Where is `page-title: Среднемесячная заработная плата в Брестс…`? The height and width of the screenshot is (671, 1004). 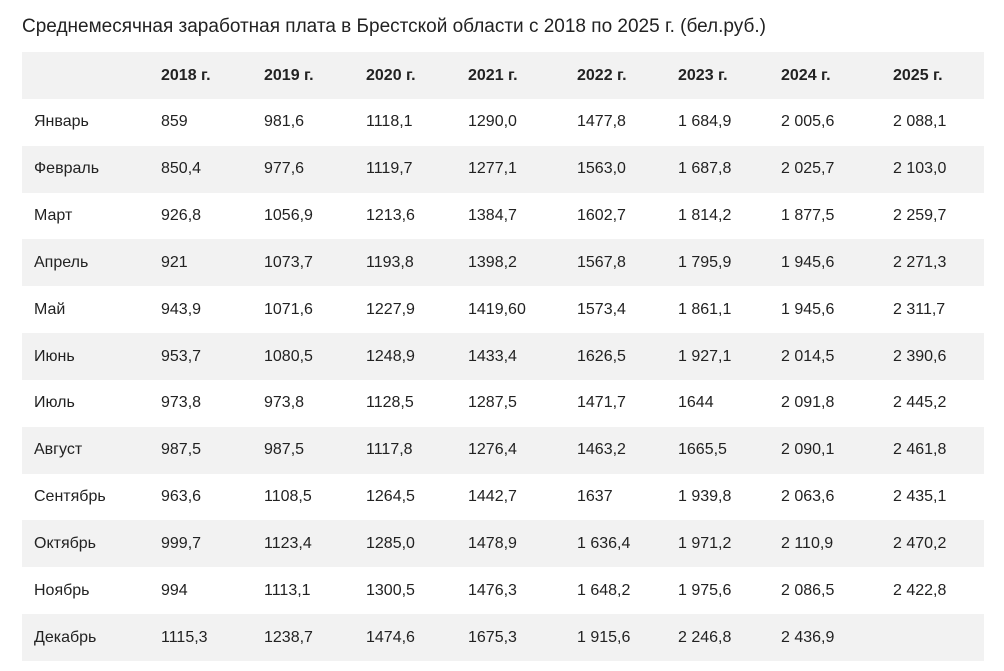
page-title: Среднемесячная заработная плата в Брестс… is located at coordinates (394, 26).